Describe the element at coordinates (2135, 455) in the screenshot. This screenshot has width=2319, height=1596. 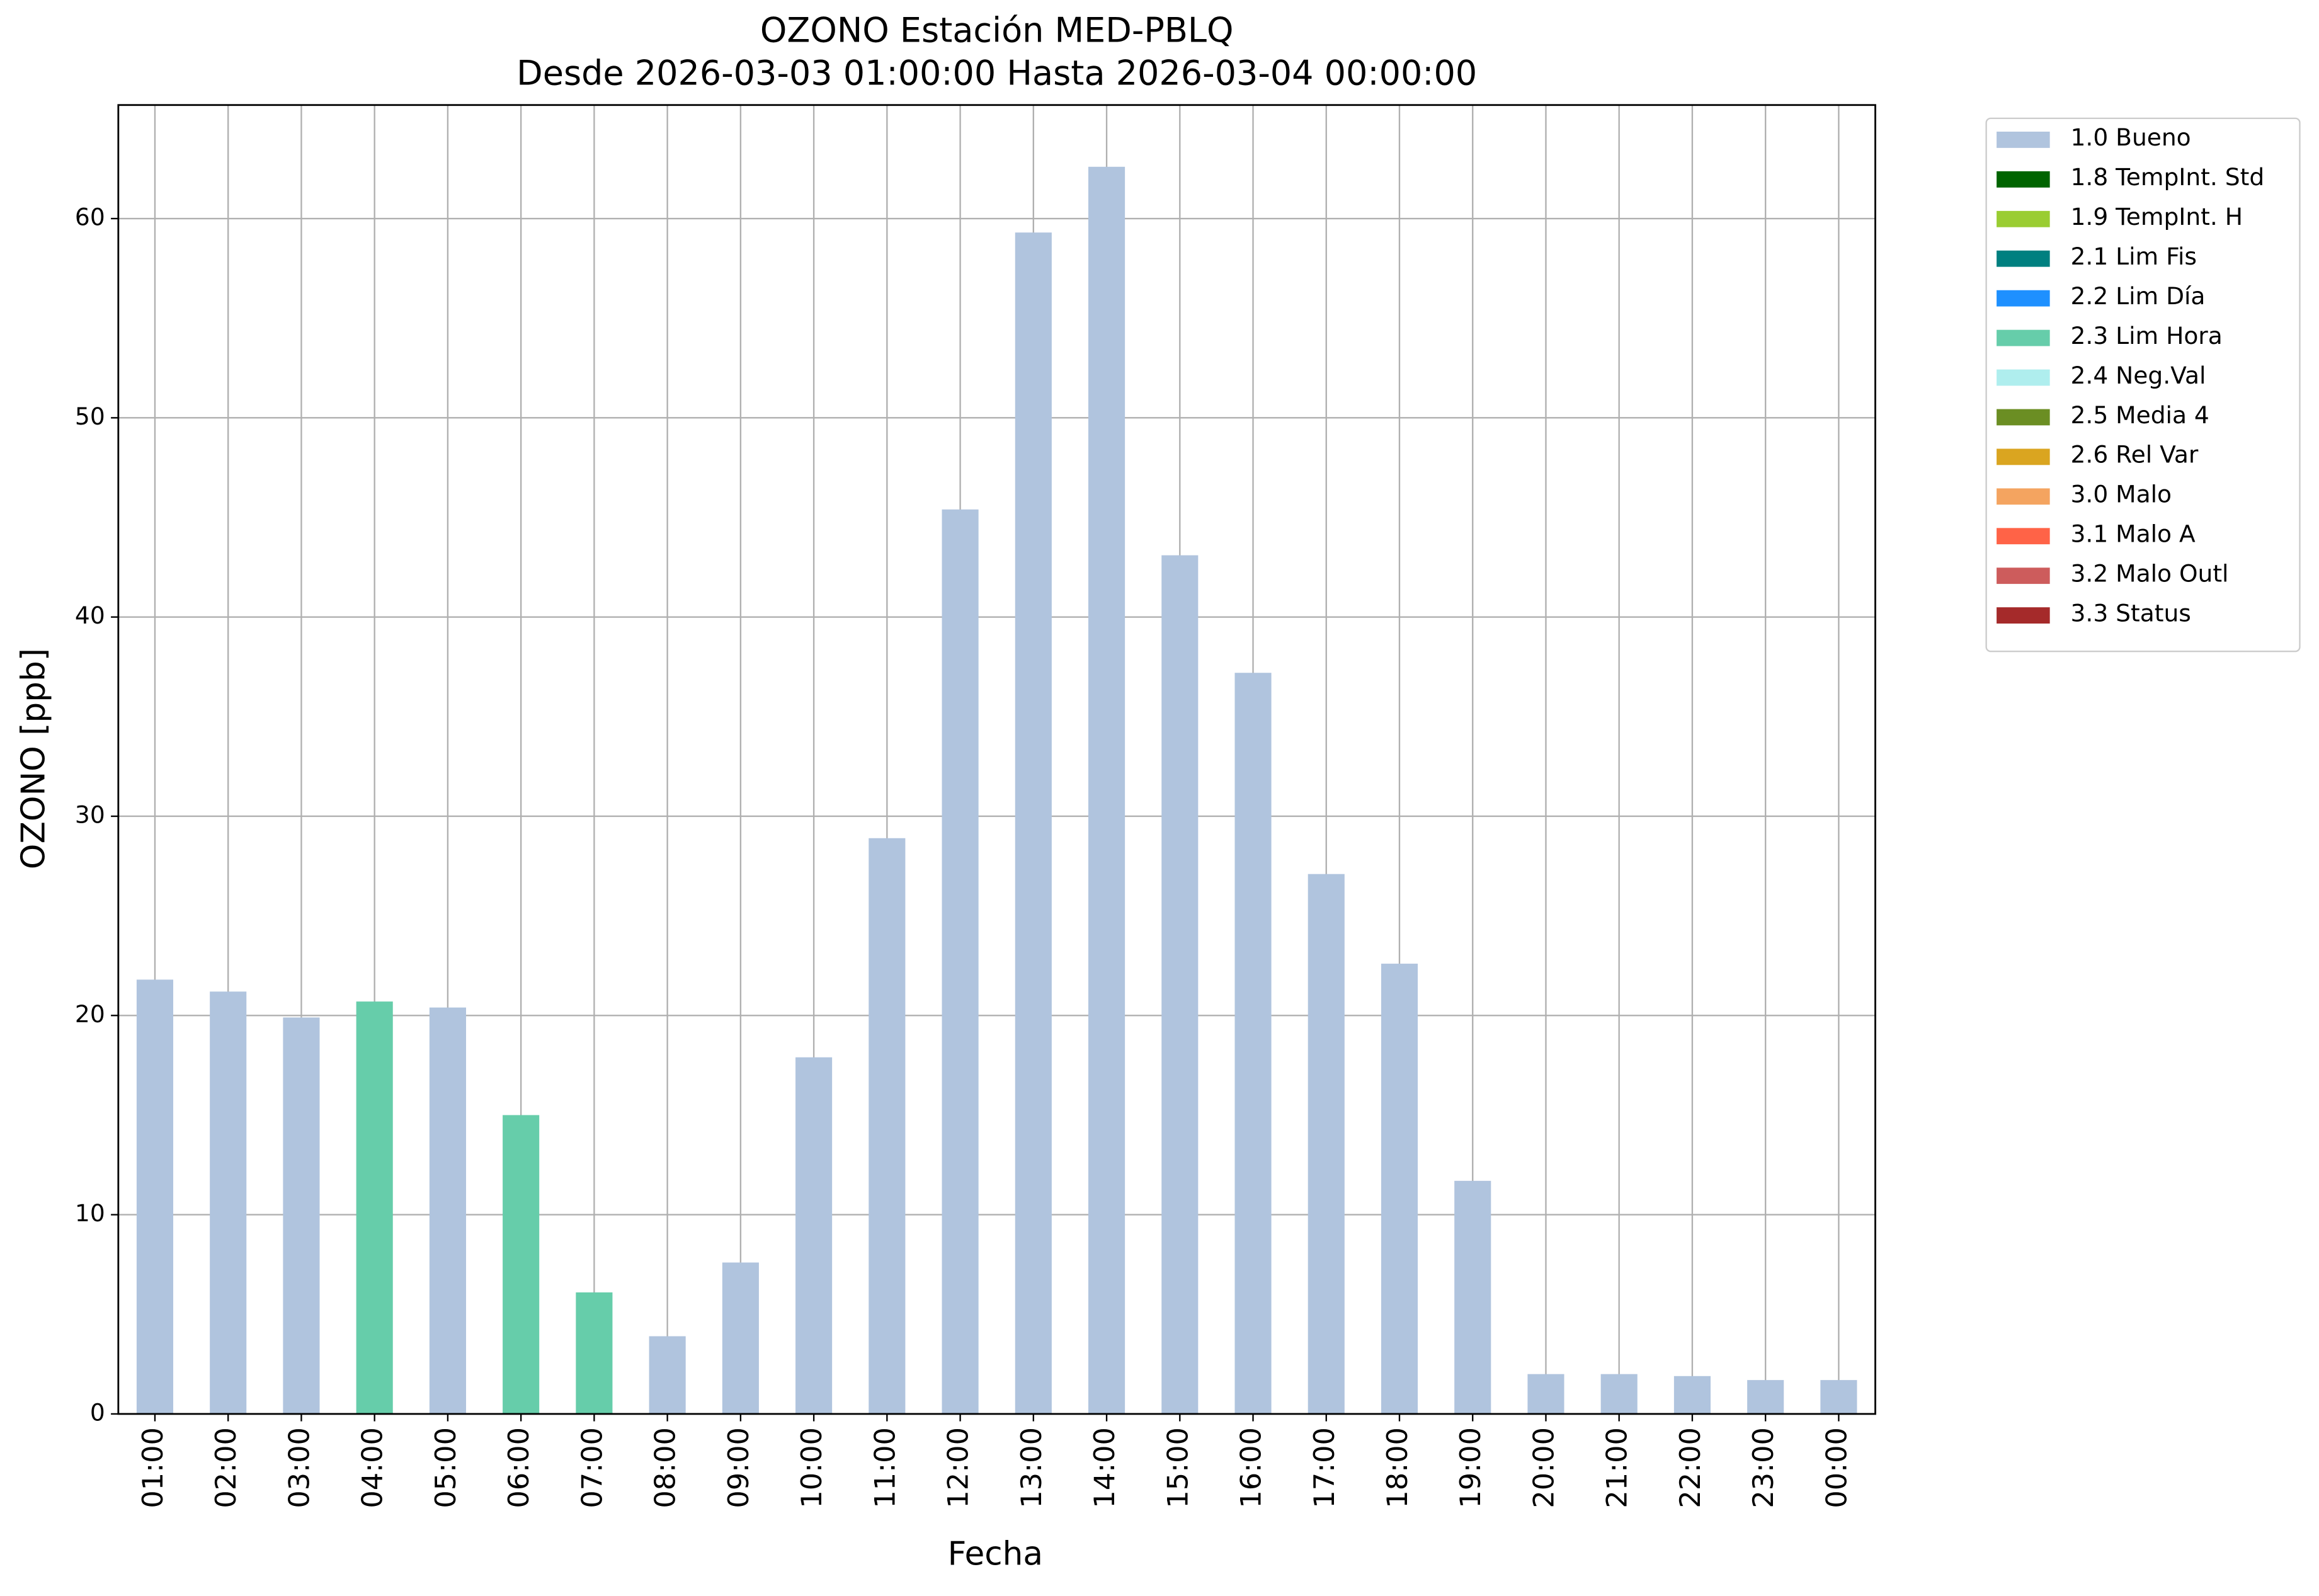
I see `legend-label: 2.6 Rel Var` at that location.